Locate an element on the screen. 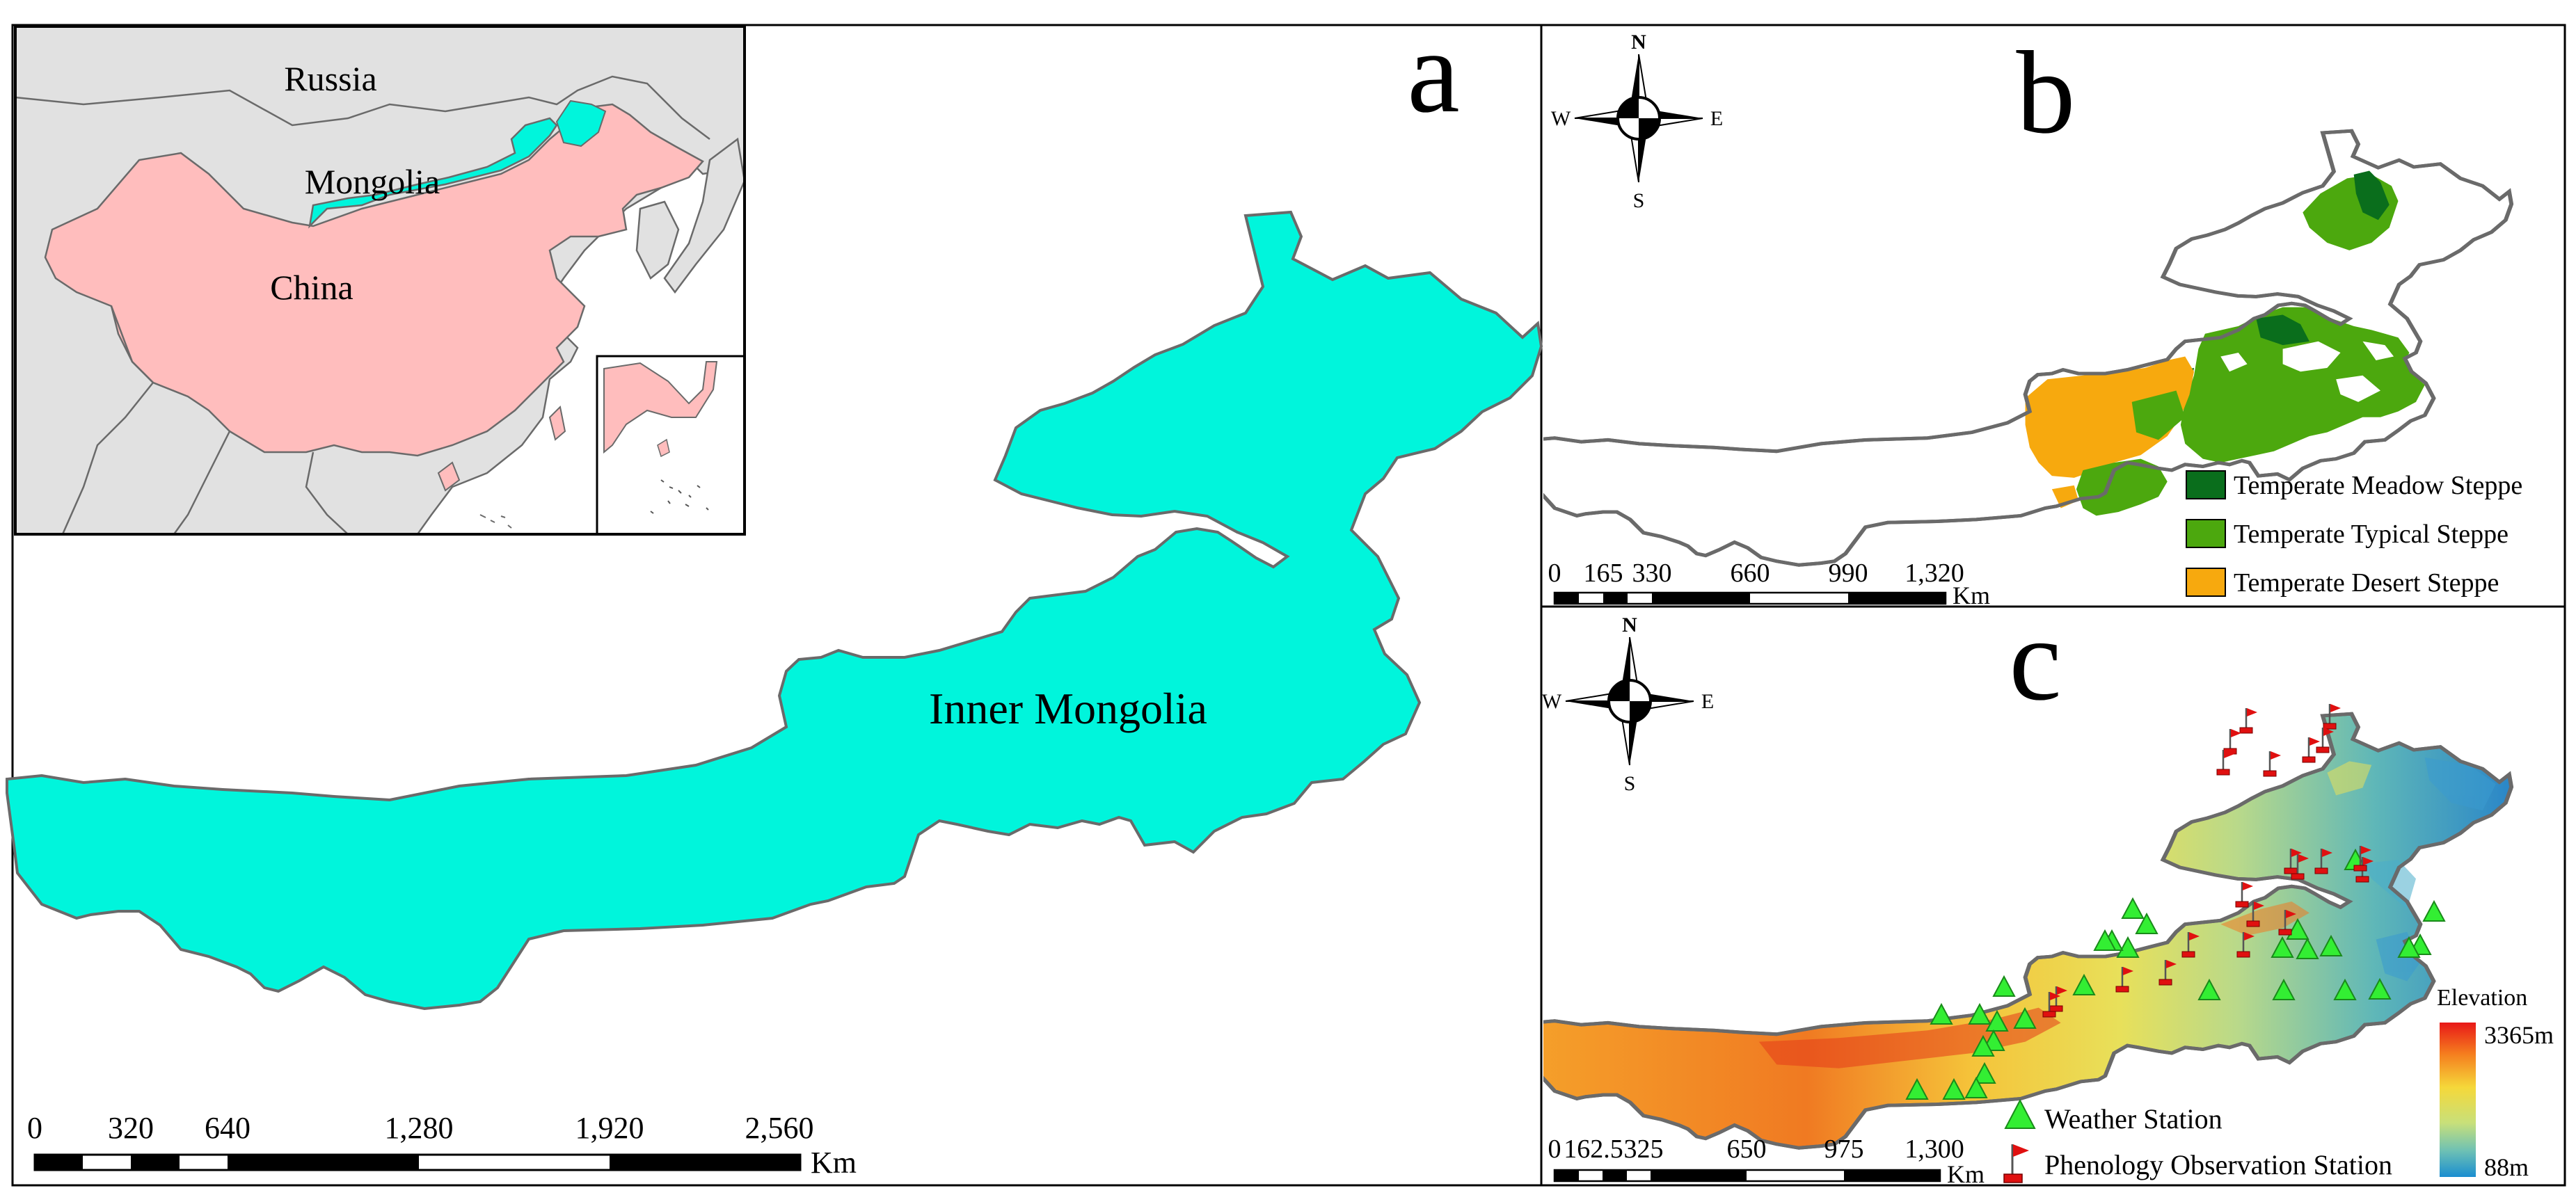  weather-stations is located at coordinates (2175, 974).